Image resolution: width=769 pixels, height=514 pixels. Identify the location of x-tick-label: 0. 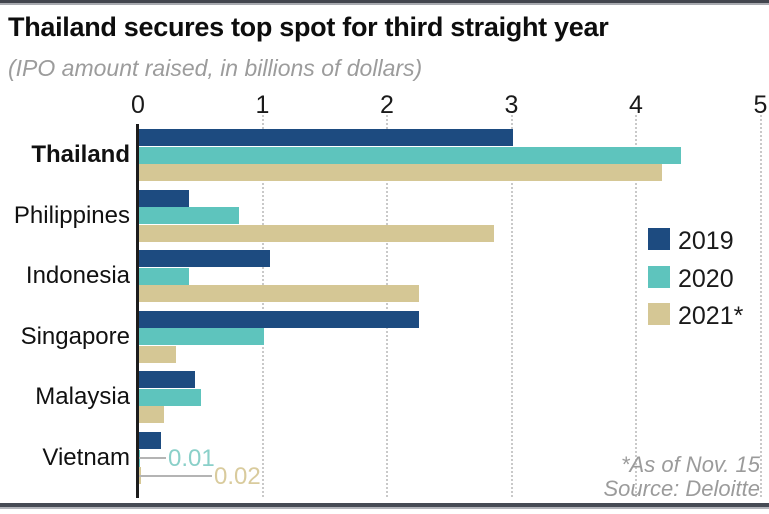
(138, 105).